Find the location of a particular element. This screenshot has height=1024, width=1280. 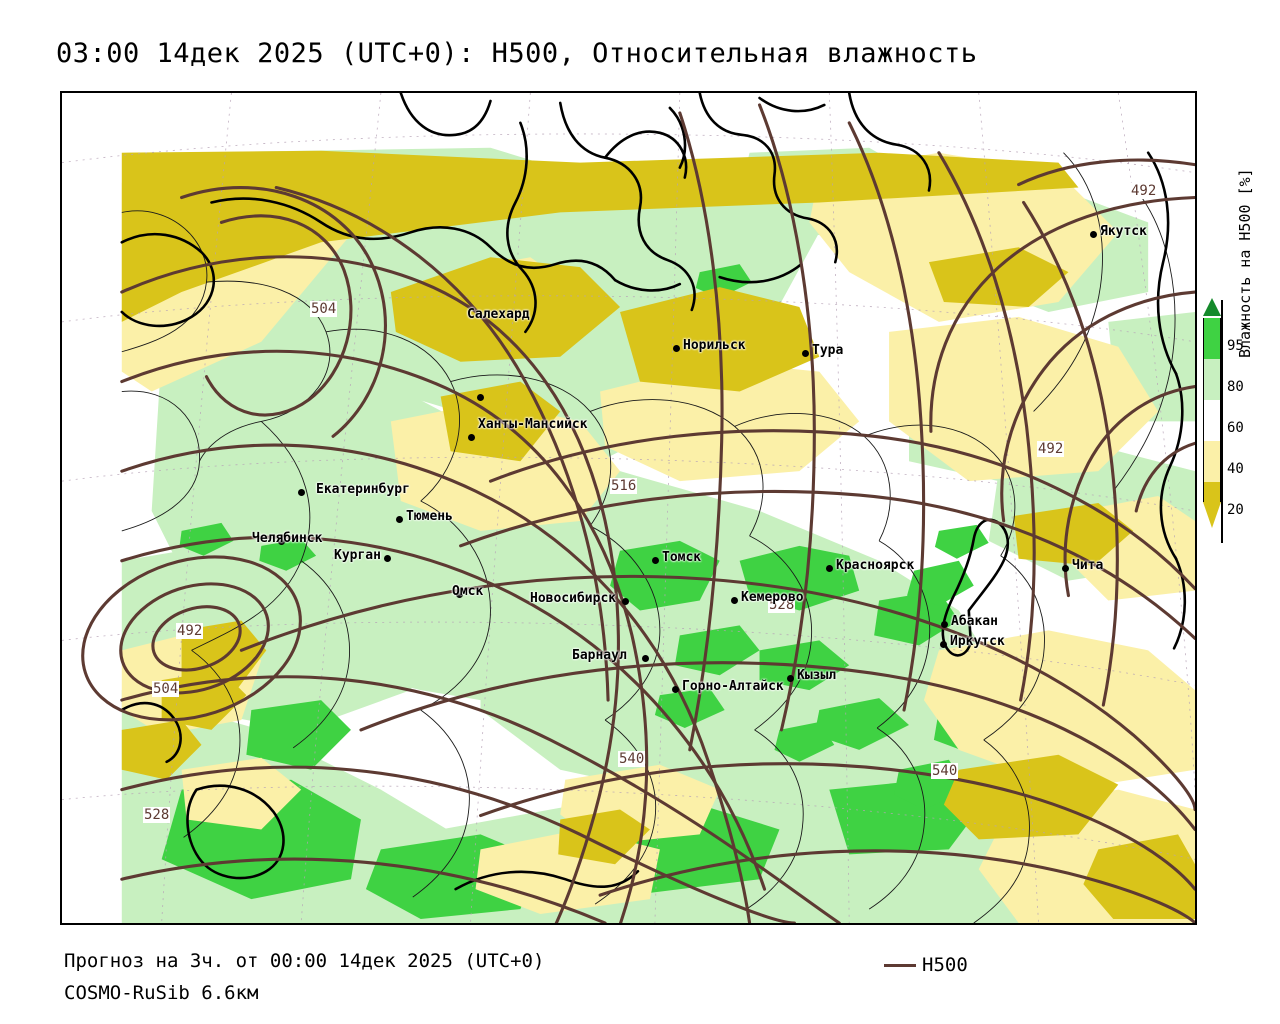

city-label: Тюмень is located at coordinates (429, 516).